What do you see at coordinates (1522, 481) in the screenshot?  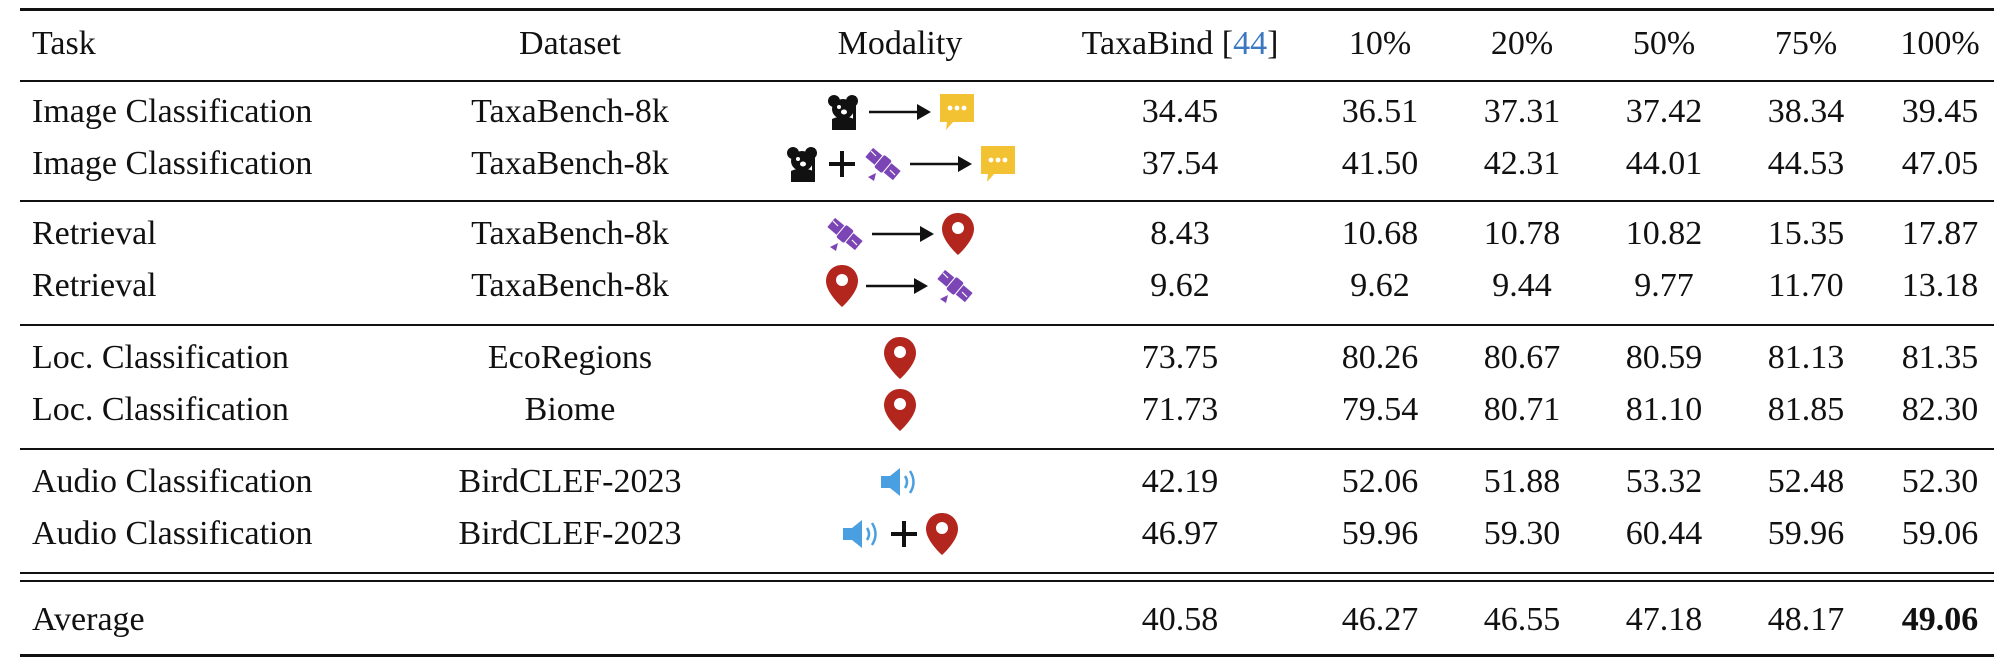 I see `value-20pct: 51.88` at bounding box center [1522, 481].